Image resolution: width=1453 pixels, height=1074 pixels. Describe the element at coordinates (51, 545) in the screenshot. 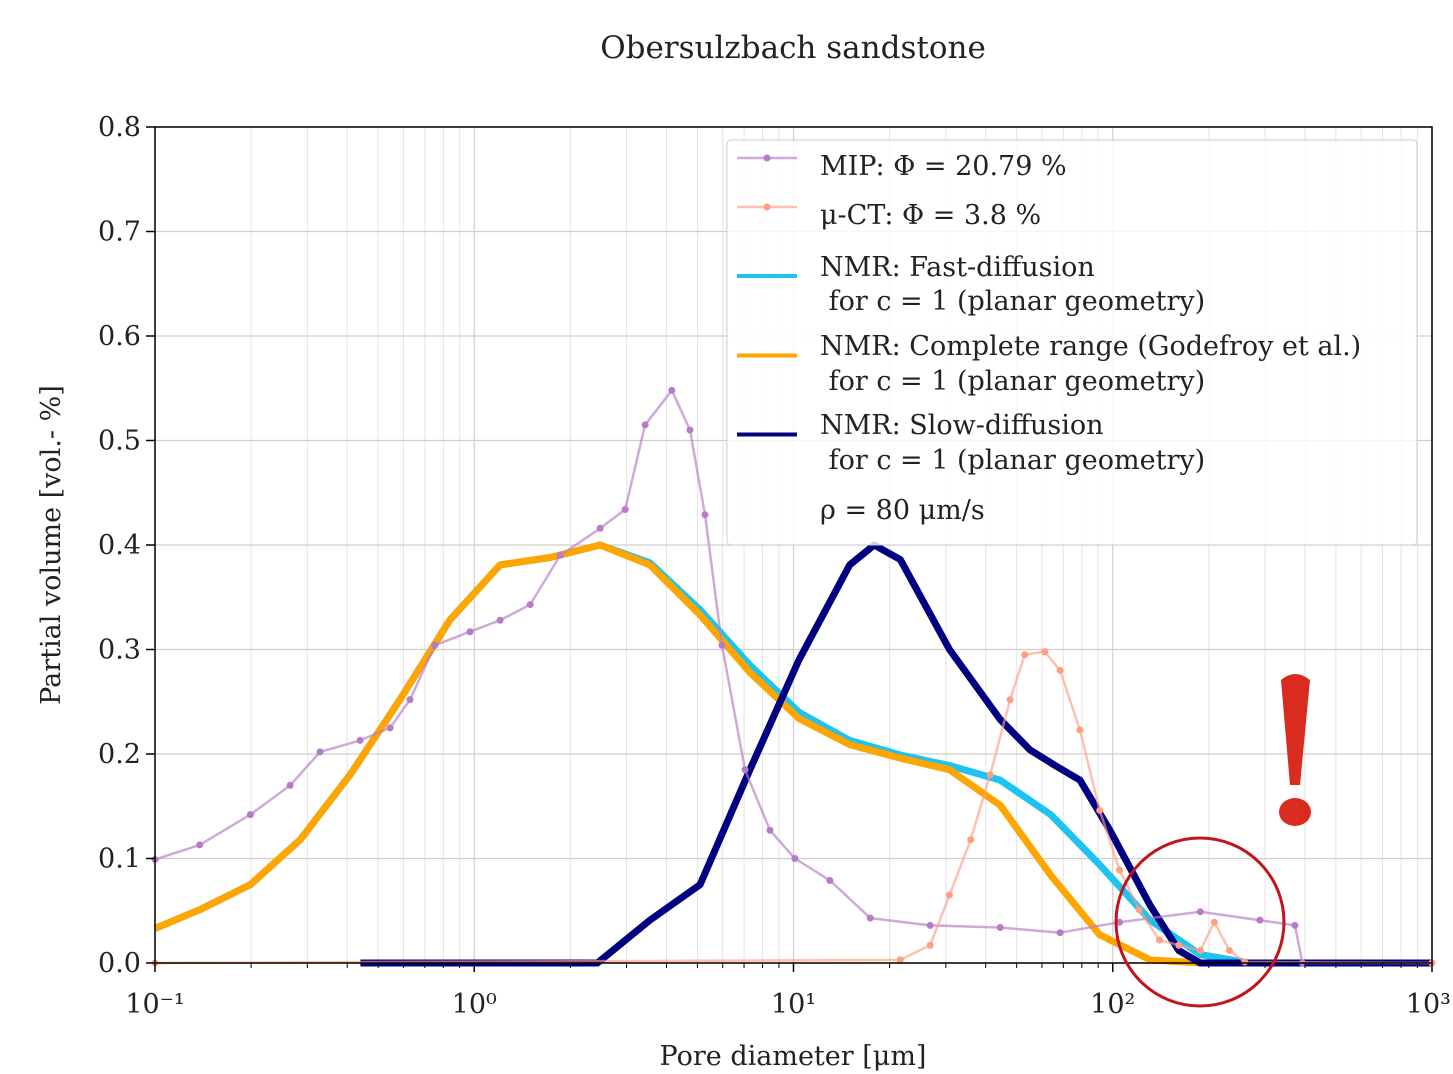

I see `y-axis-label: Partial volume [vol.- %]` at that location.